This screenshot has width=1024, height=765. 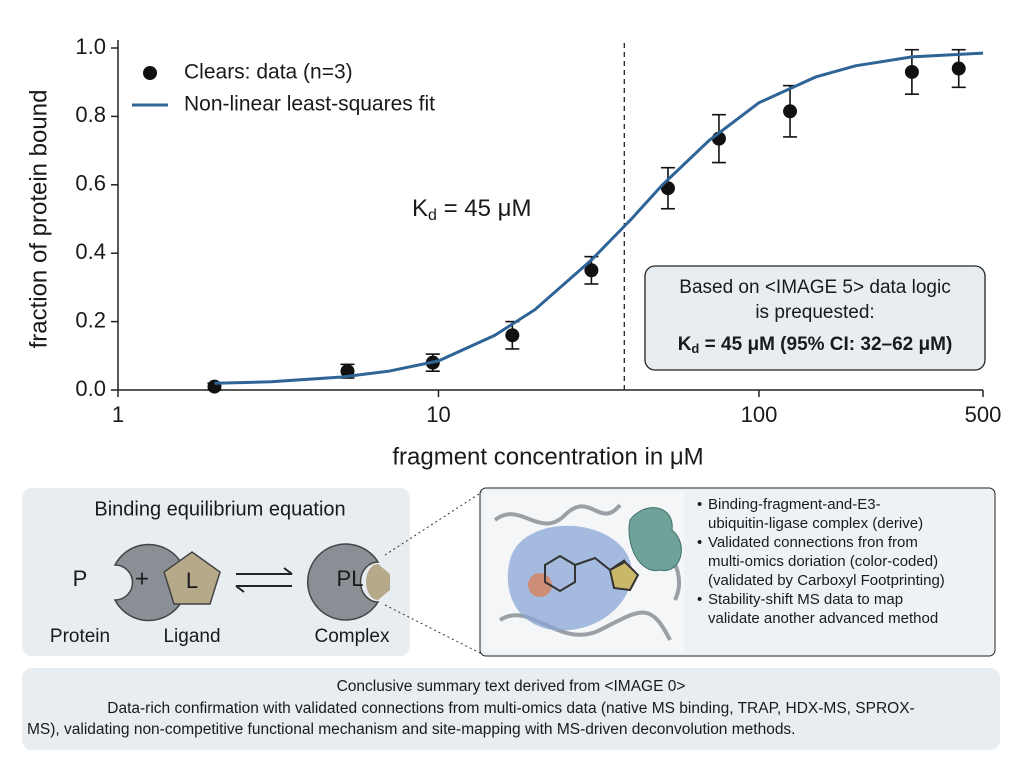 I want to click on equilibrium-arrows, so click(x=264, y=580).